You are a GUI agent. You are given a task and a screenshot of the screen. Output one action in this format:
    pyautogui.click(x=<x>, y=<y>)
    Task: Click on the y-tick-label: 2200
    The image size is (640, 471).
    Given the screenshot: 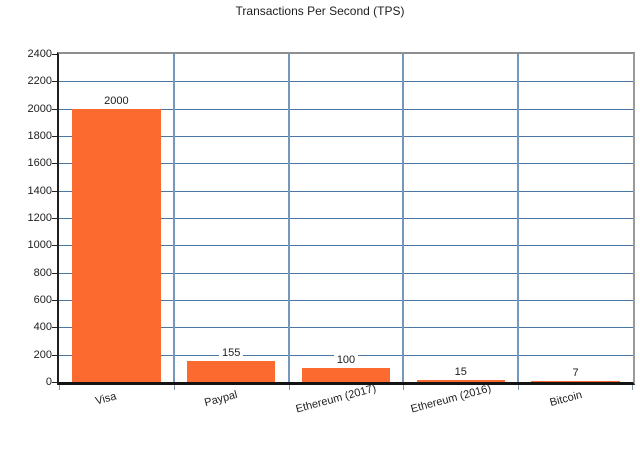 What is the action you would take?
    pyautogui.click(x=39, y=81)
    